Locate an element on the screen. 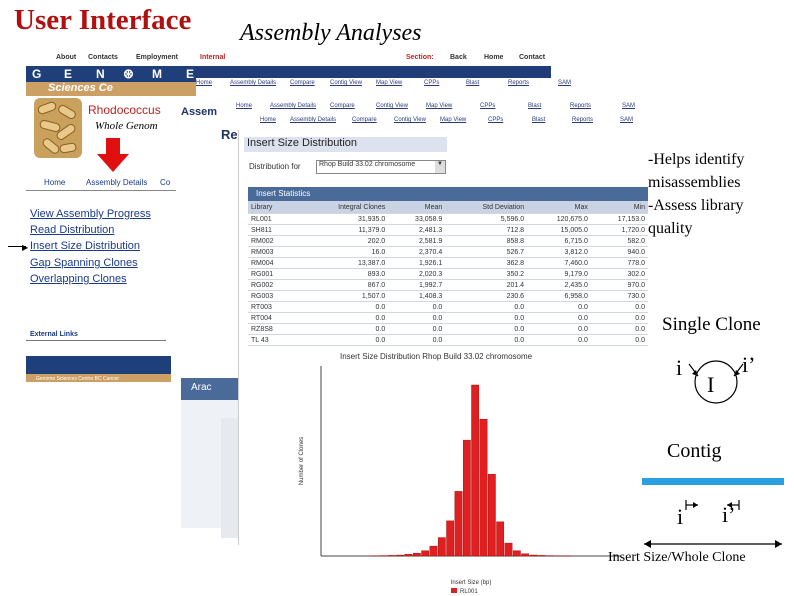 The height and width of the screenshot is (596, 794). nav-internal: Internal is located at coordinates (212, 57).